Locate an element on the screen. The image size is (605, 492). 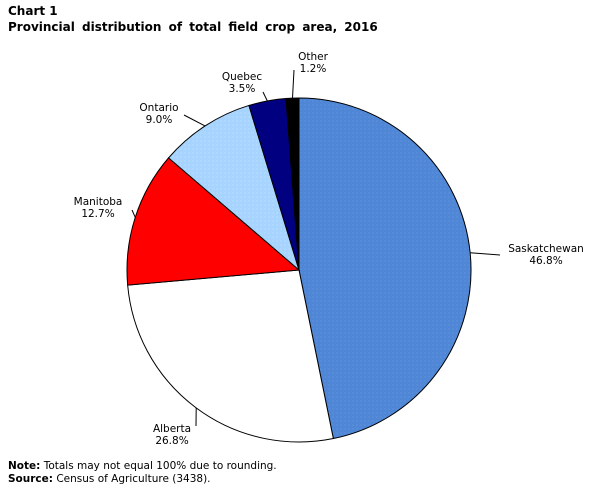
slice-label-ontario: Ontario is located at coordinates (158, 108).